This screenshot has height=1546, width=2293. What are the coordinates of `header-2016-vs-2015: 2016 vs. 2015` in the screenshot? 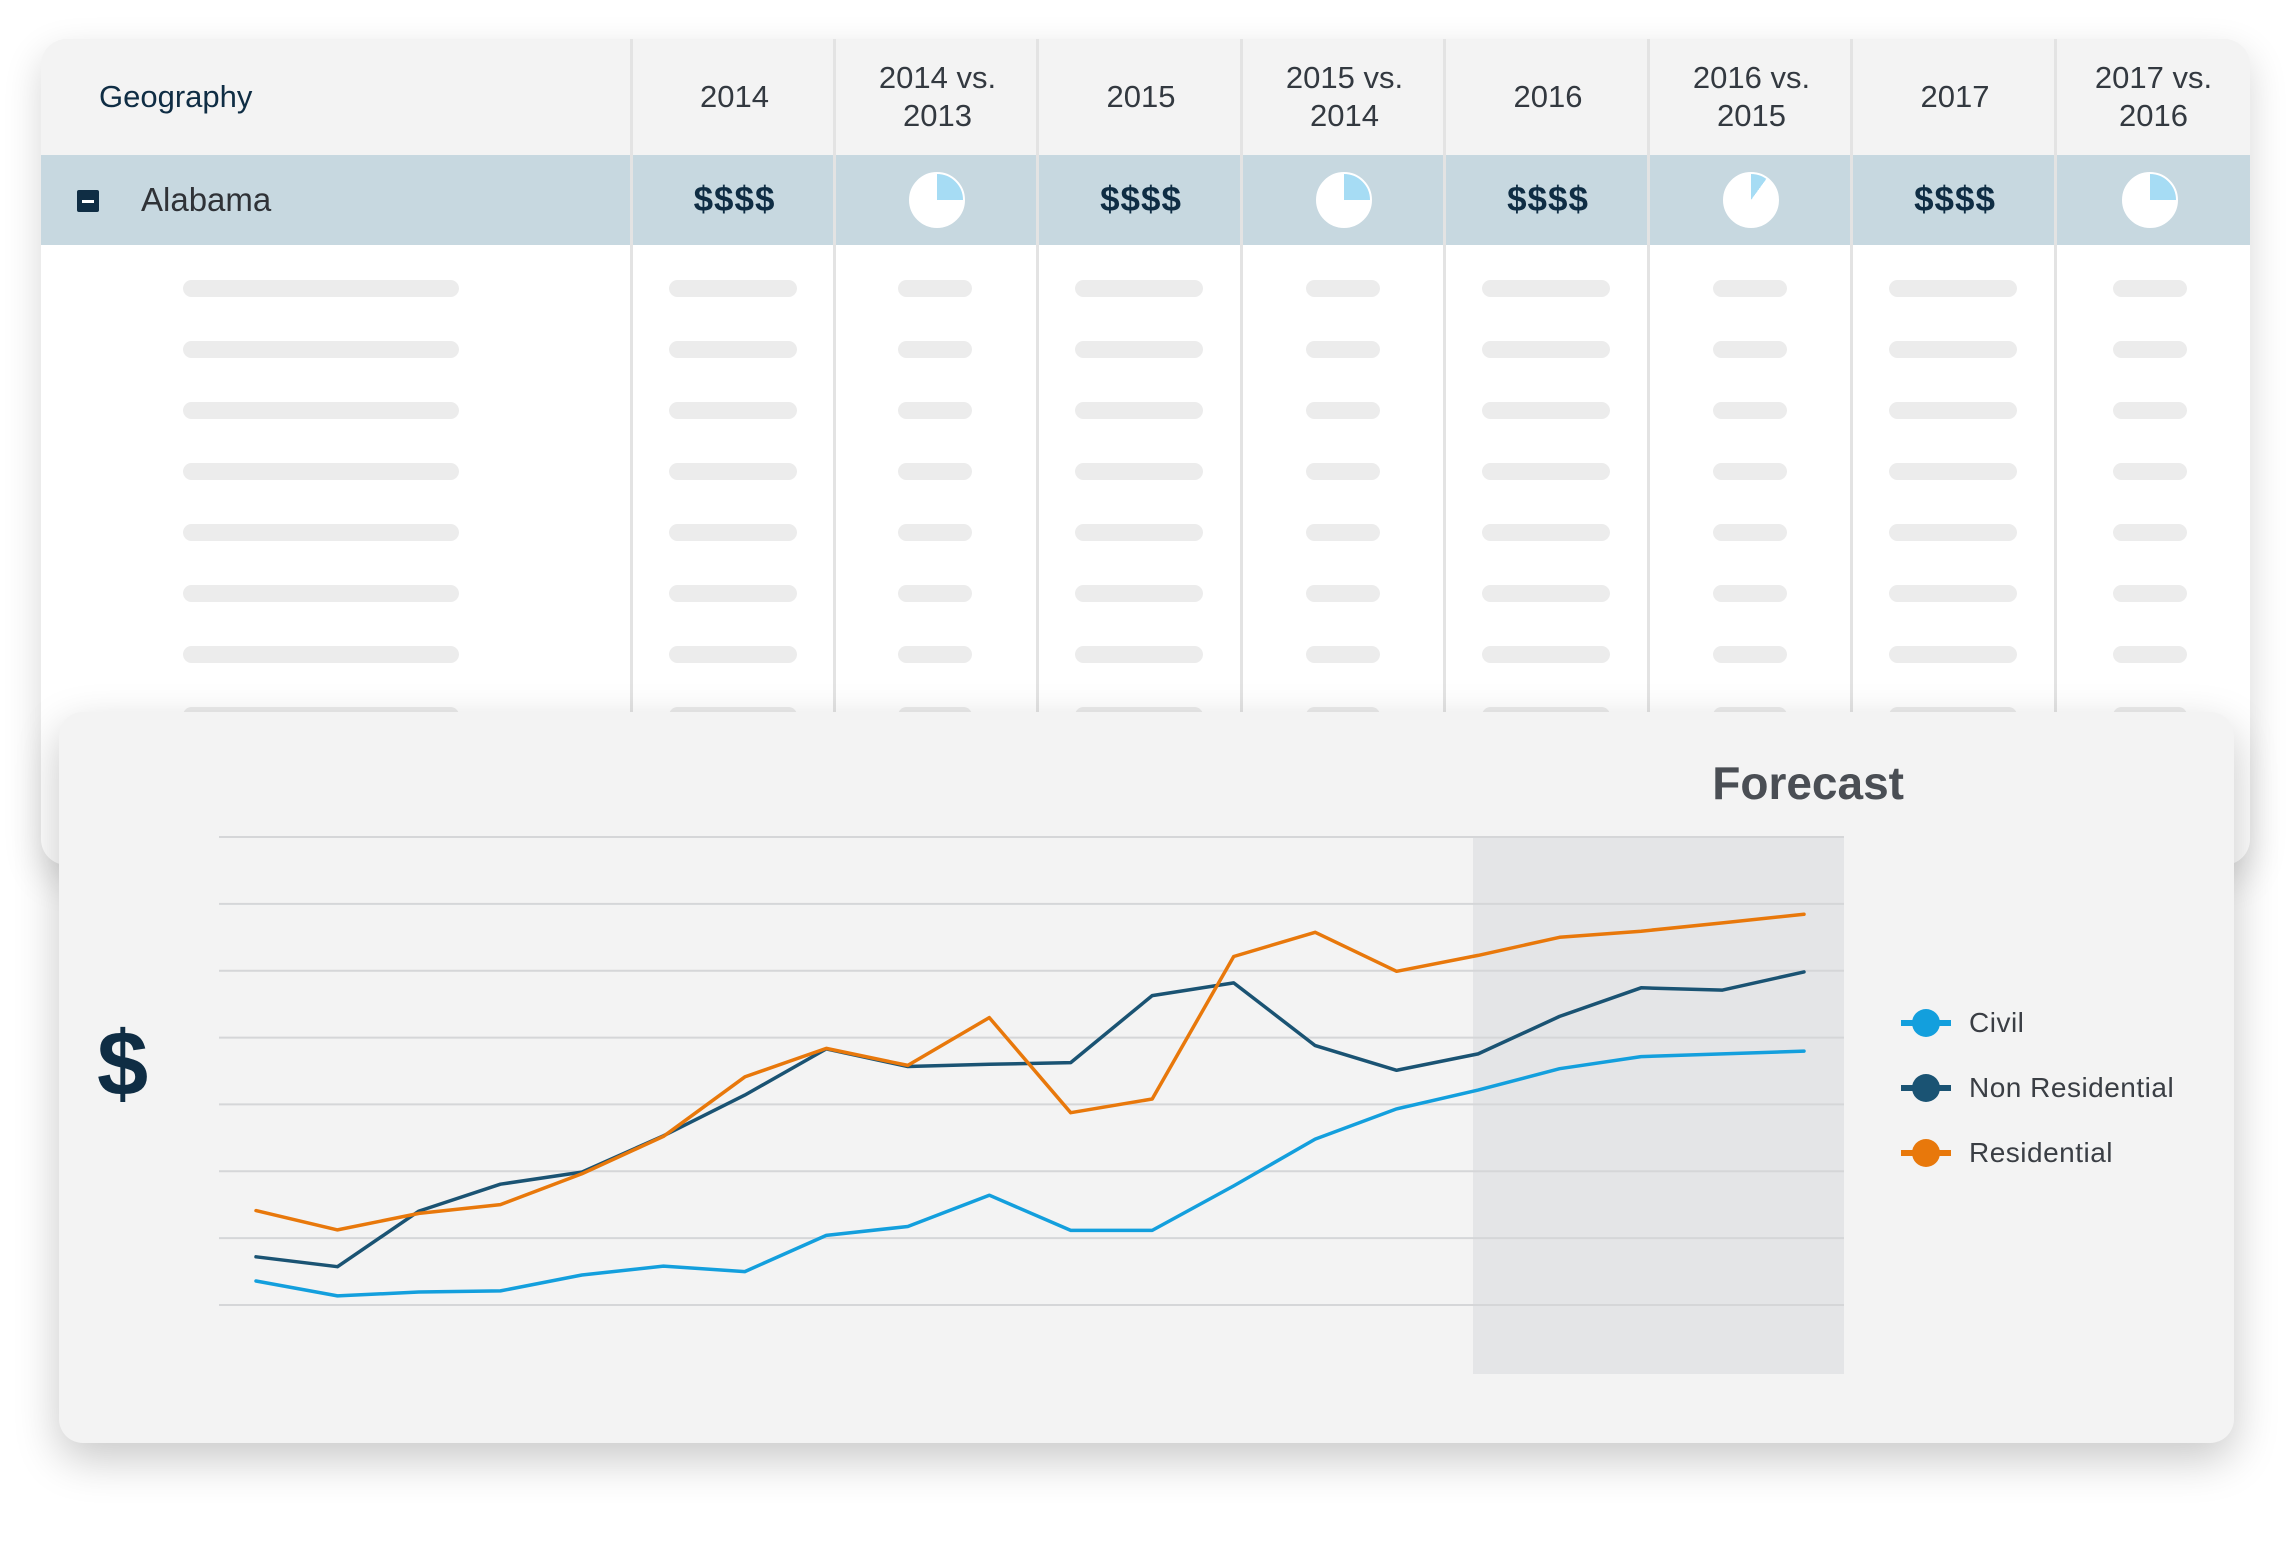 It's located at (1751, 96).